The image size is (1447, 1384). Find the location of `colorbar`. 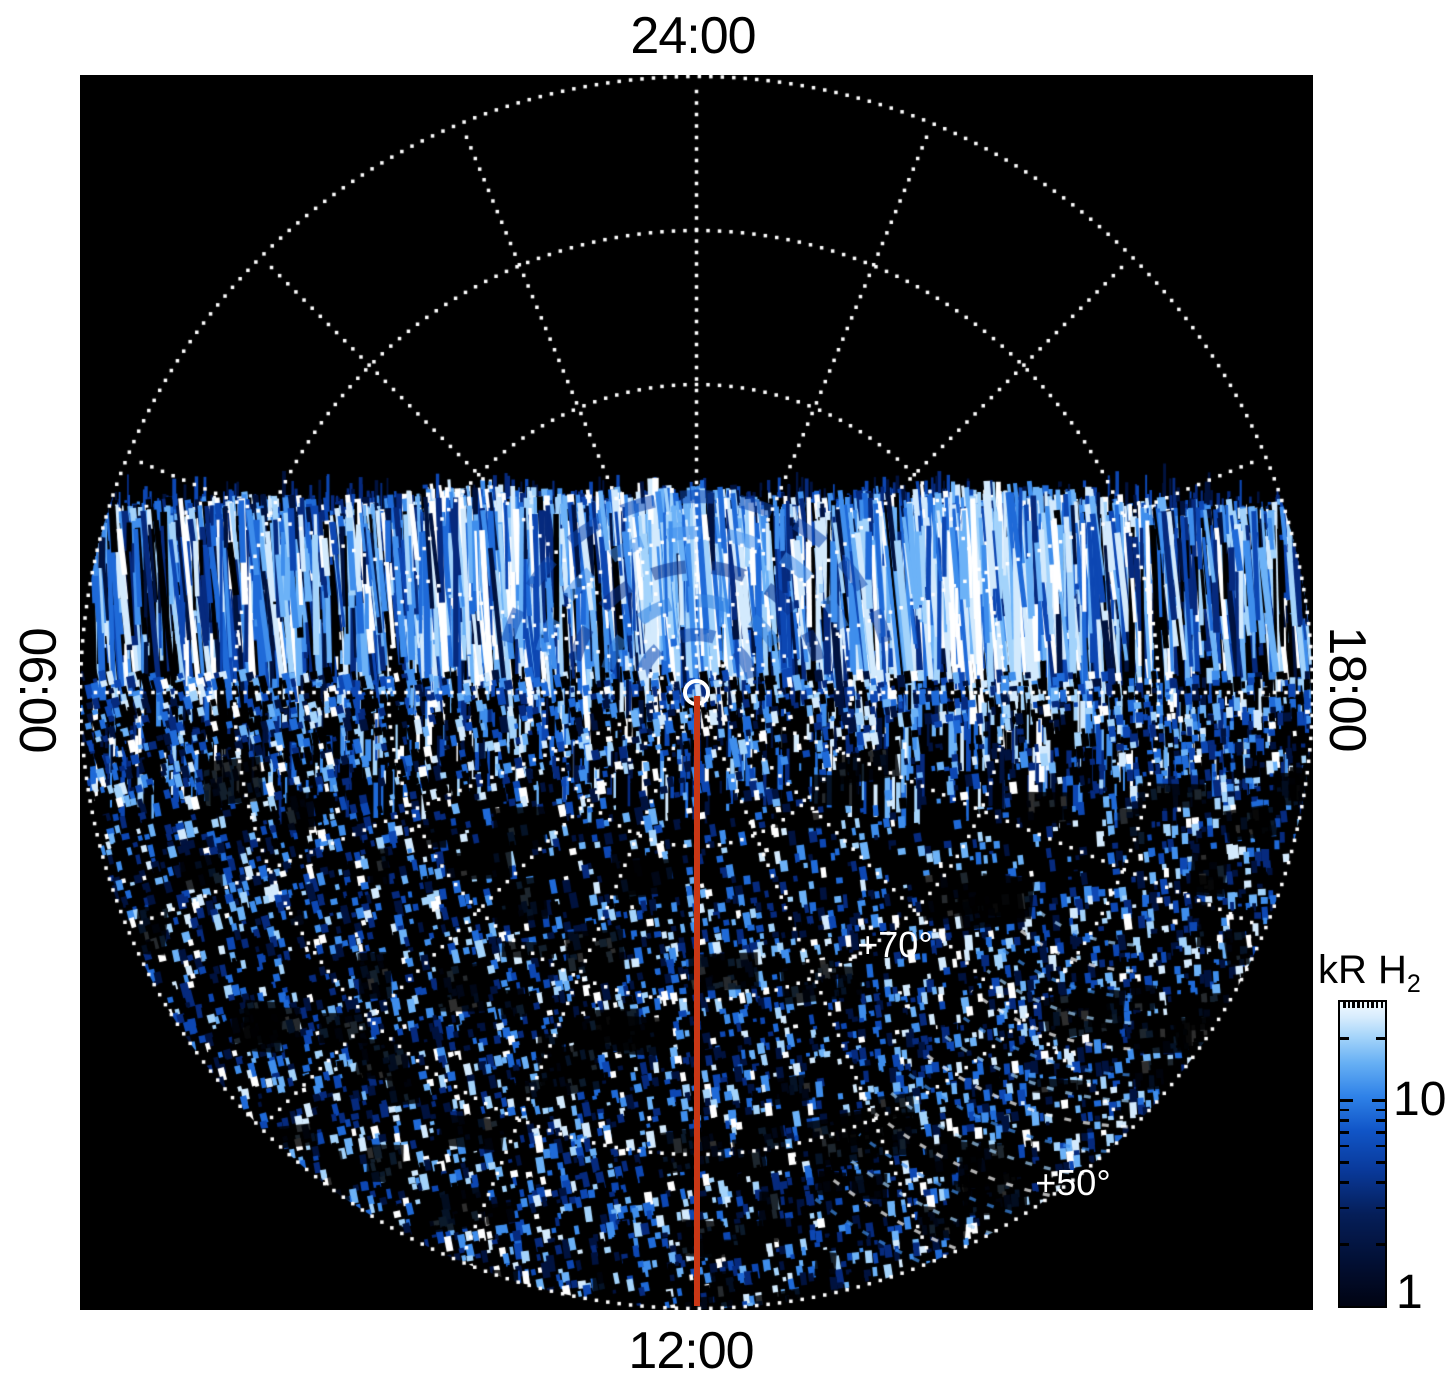

colorbar is located at coordinates (1362, 1154).